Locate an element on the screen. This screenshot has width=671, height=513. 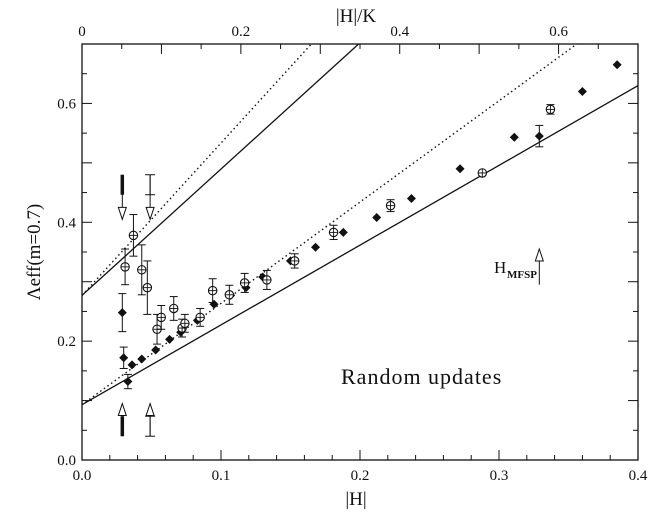
x-tick-label: 0.1 is located at coordinates (221, 476).